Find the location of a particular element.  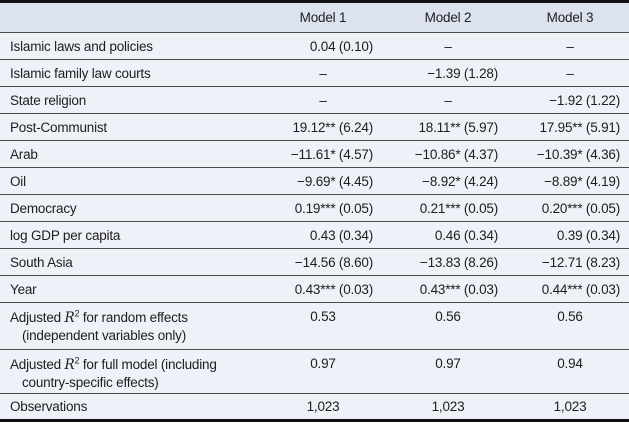

row-label: Year is located at coordinates (23, 289).